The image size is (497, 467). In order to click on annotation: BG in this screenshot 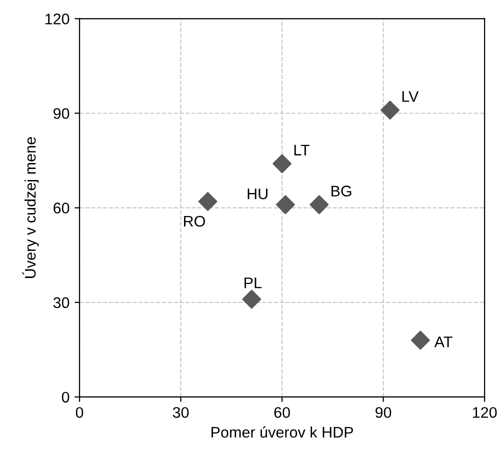, I will do `click(342, 191)`.